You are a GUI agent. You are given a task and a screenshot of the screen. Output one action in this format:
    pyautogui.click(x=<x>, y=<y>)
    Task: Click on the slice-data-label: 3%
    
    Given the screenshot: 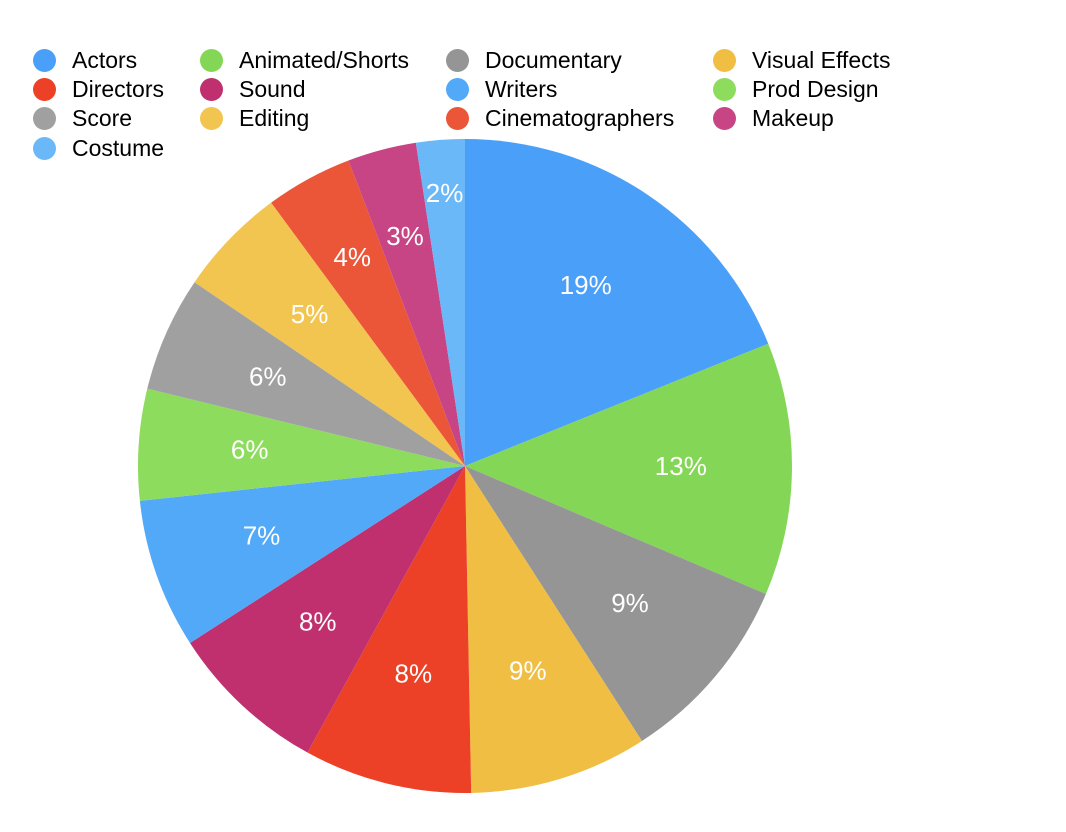 What is the action you would take?
    pyautogui.click(x=405, y=236)
    